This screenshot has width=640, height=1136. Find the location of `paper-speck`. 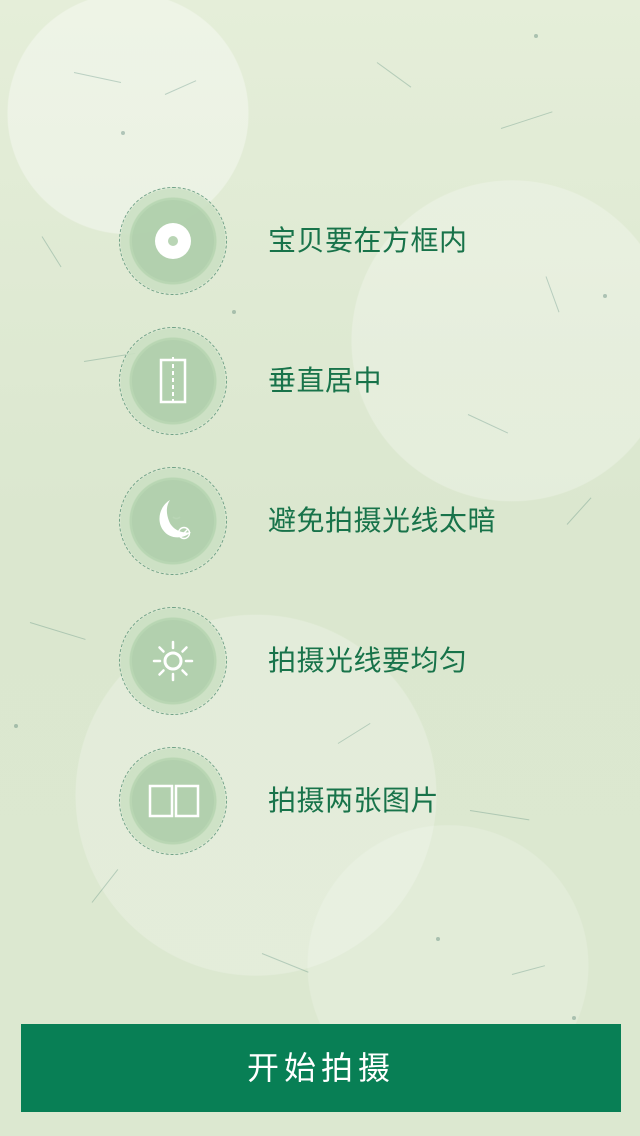

paper-speck is located at coordinates (574, 1018).